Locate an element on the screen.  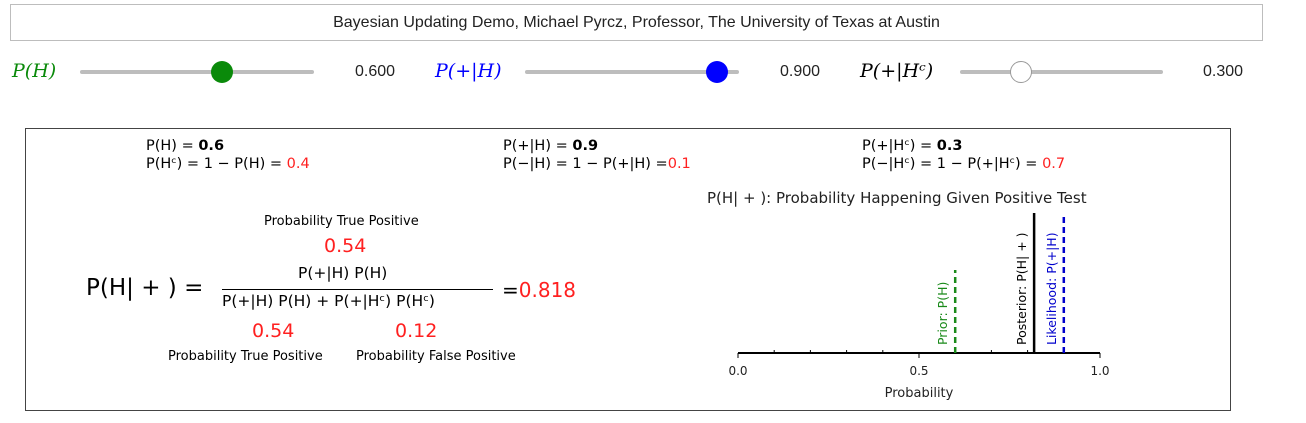
formula-numerator: P(+|H) P(H) is located at coordinates (343, 273).